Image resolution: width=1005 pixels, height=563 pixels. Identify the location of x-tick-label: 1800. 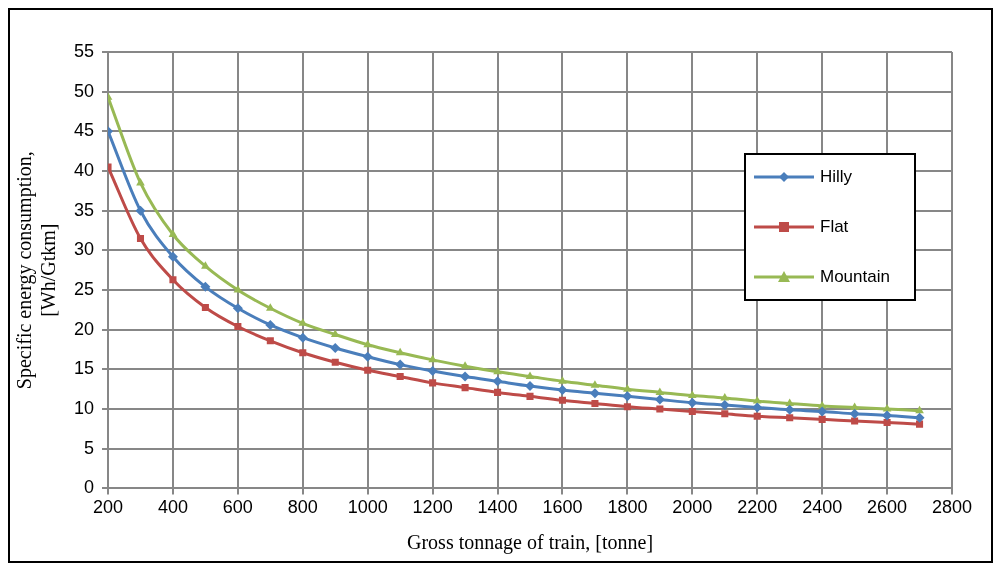
(627, 507).